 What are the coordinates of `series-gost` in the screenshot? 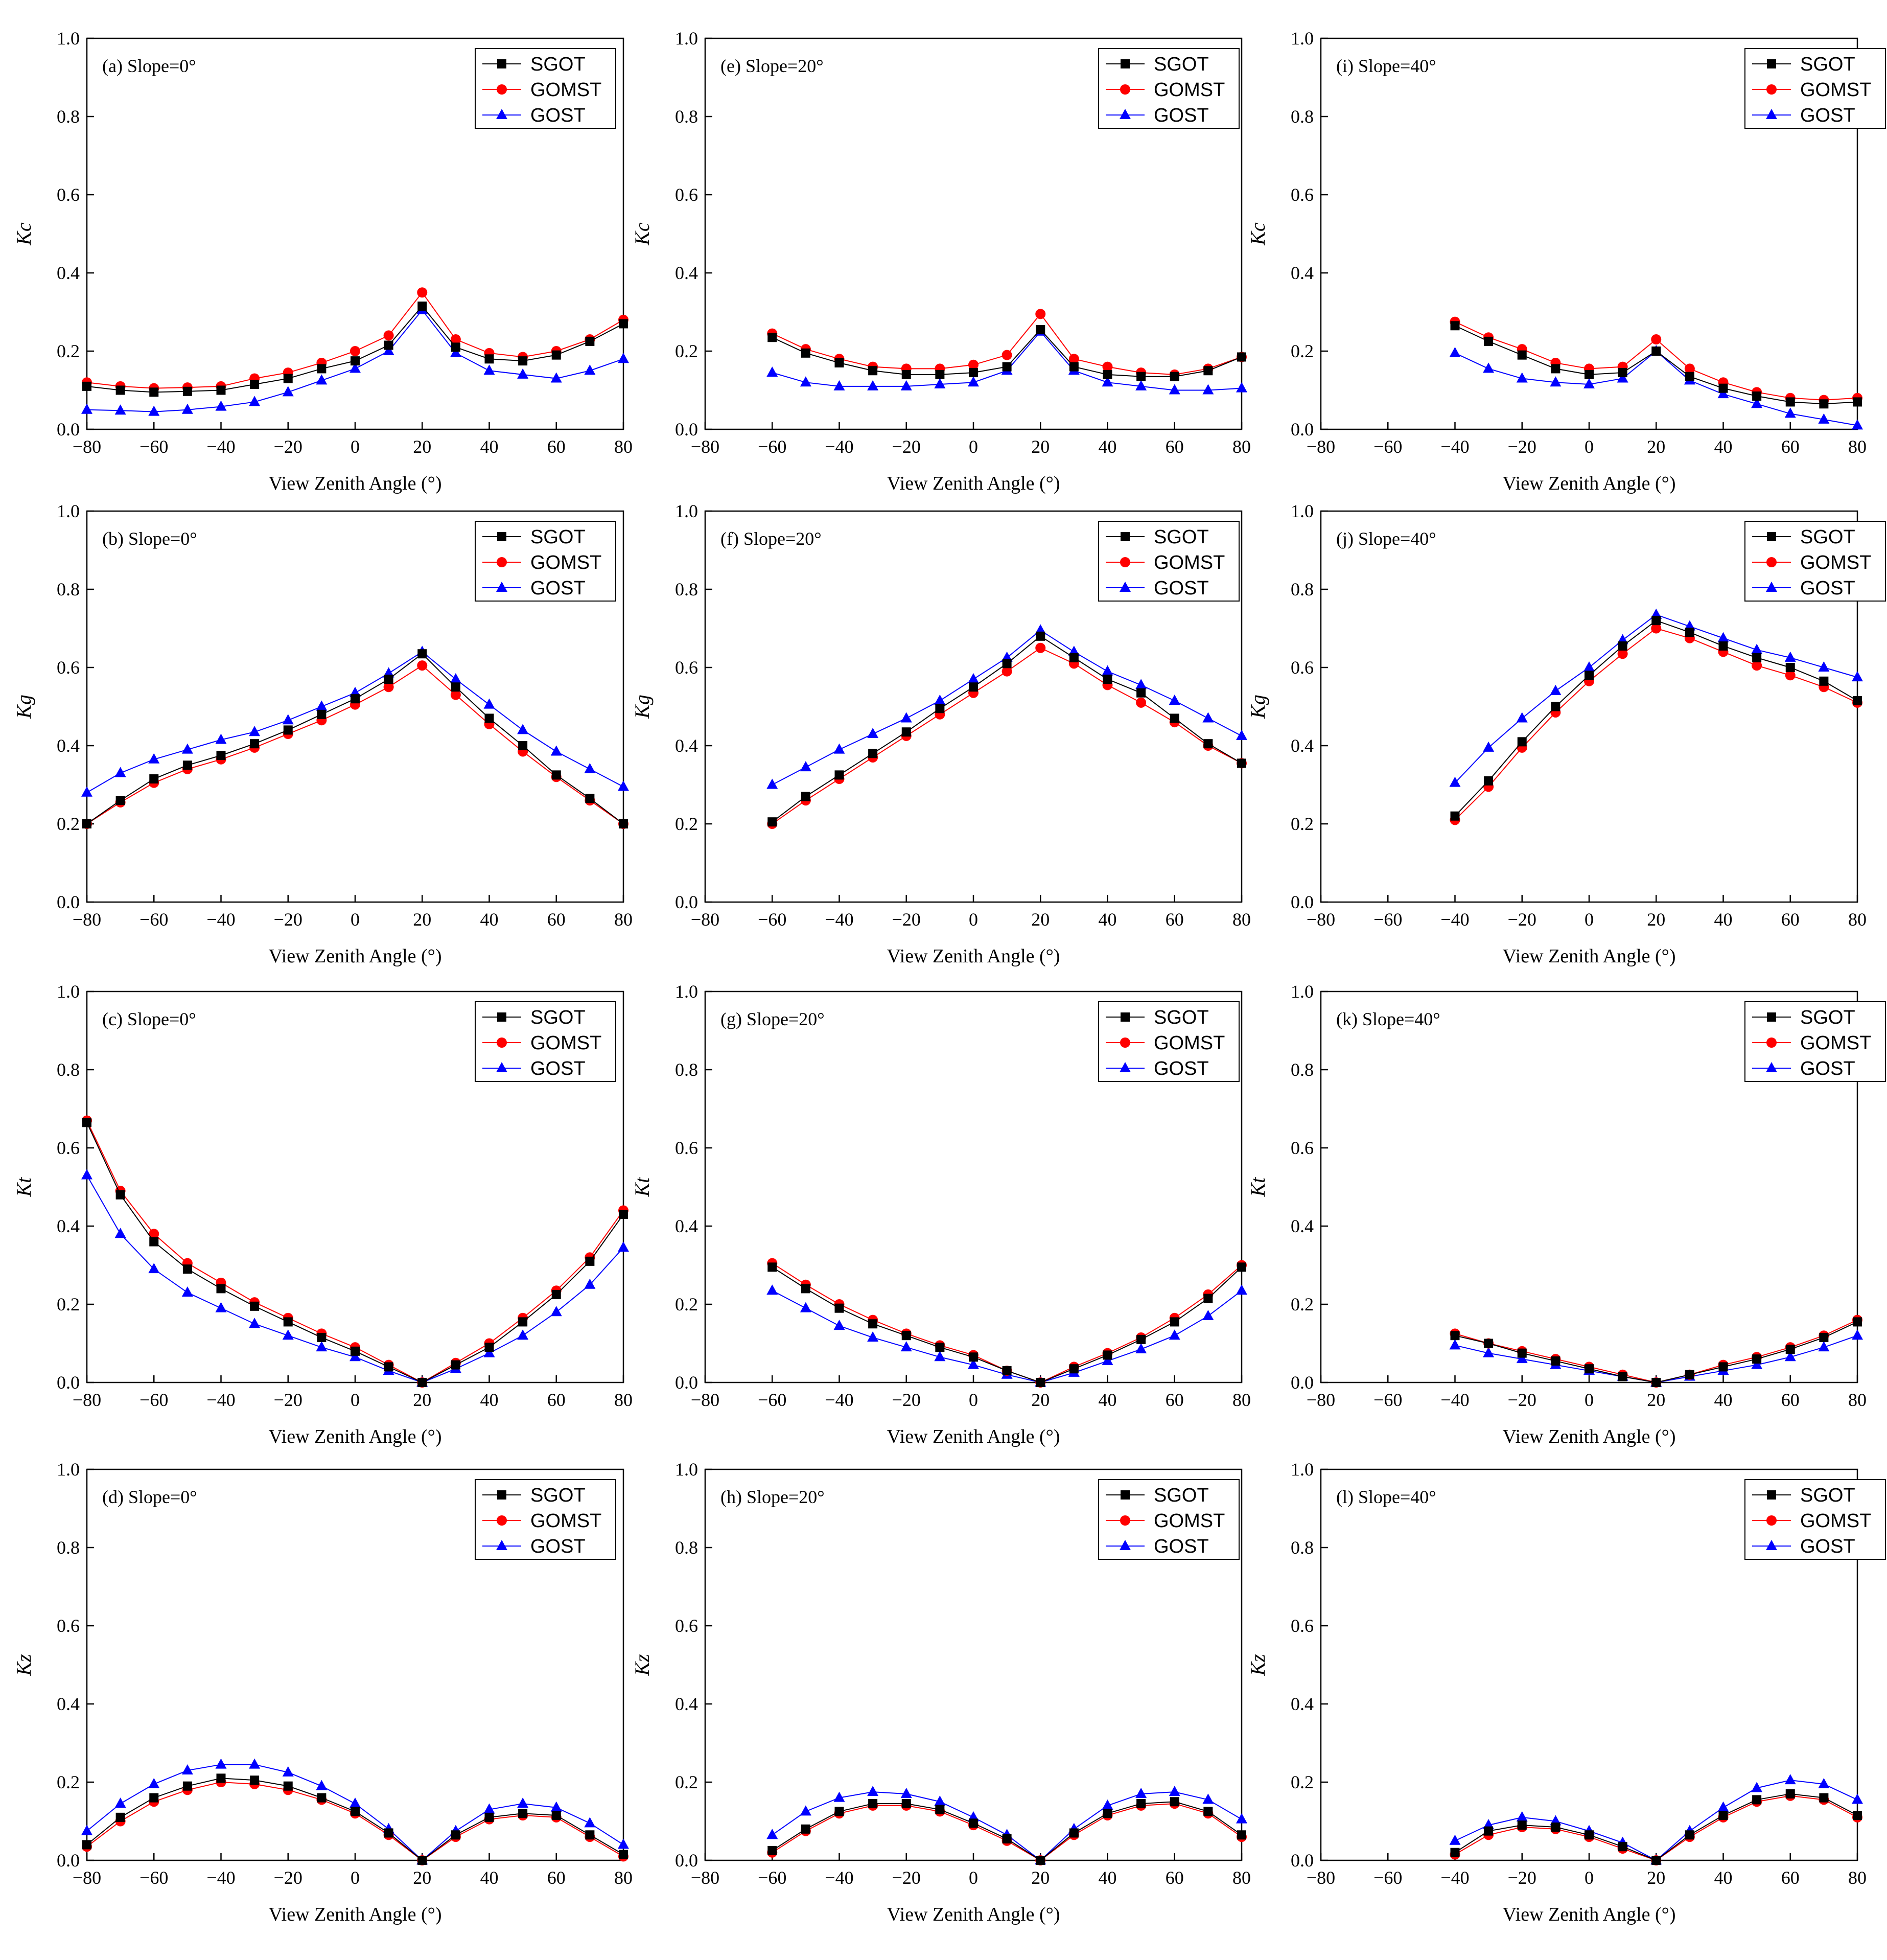 It's located at (1656, 388).